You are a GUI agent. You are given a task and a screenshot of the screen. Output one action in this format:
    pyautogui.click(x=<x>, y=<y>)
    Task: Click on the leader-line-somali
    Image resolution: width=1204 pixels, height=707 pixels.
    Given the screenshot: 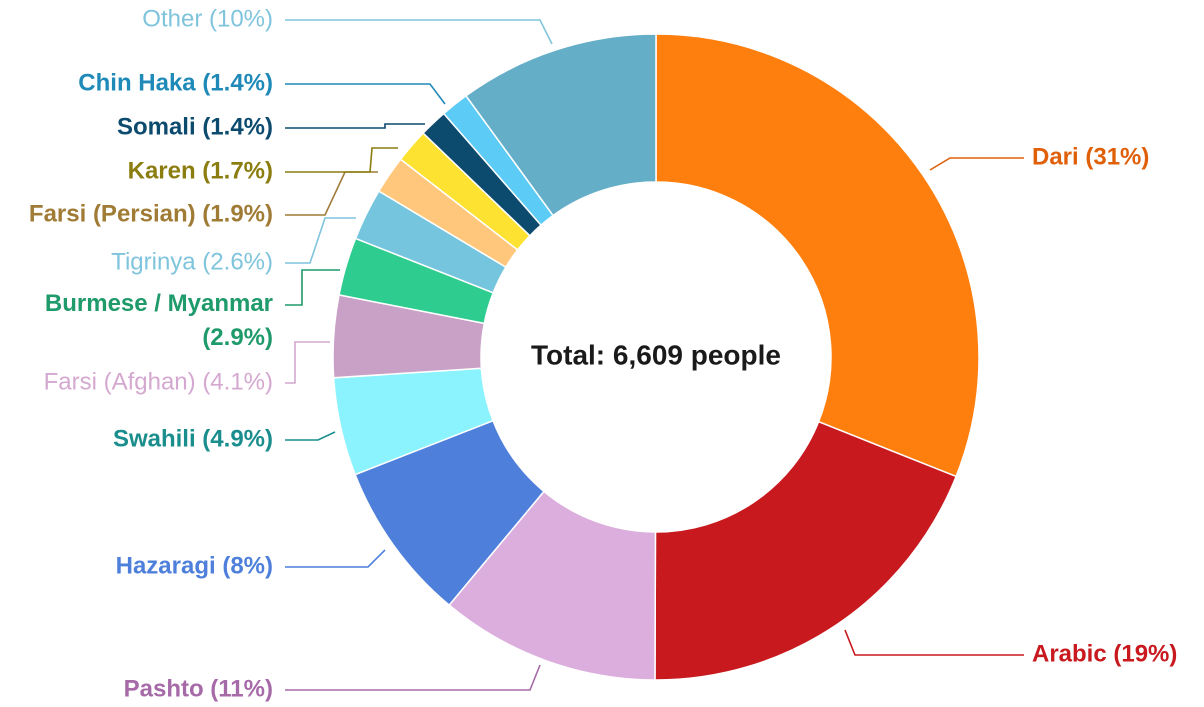 What is the action you would take?
    pyautogui.click(x=355, y=126)
    